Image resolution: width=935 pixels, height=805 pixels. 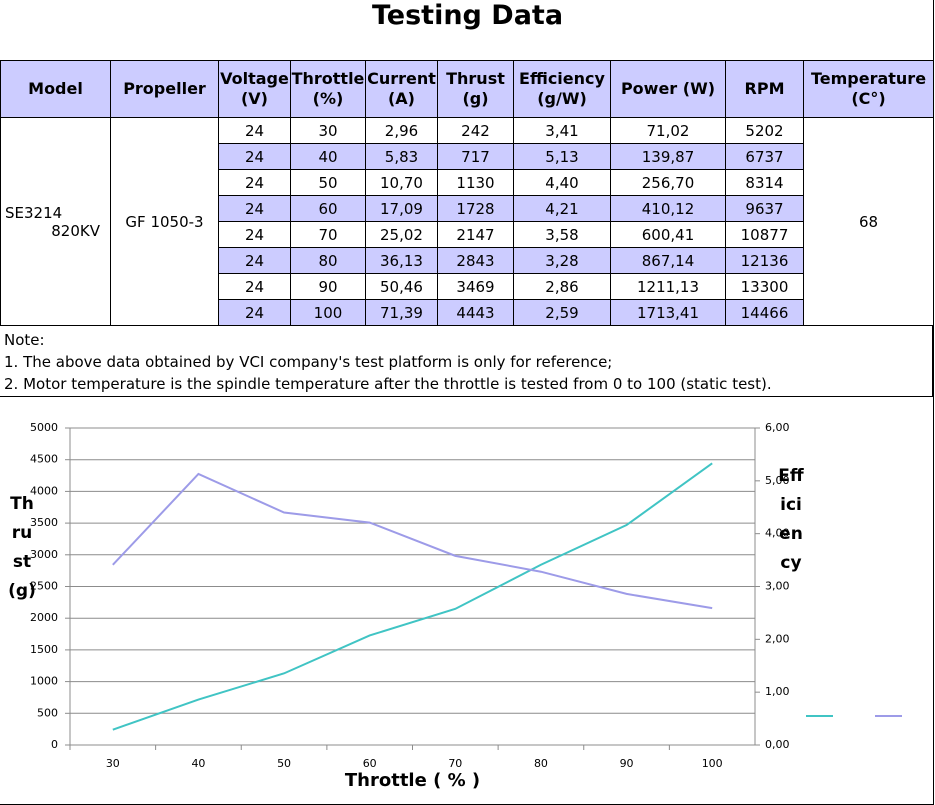 What do you see at coordinates (75, 230) in the screenshot?
I see `model-kv: 820KV` at bounding box center [75, 230].